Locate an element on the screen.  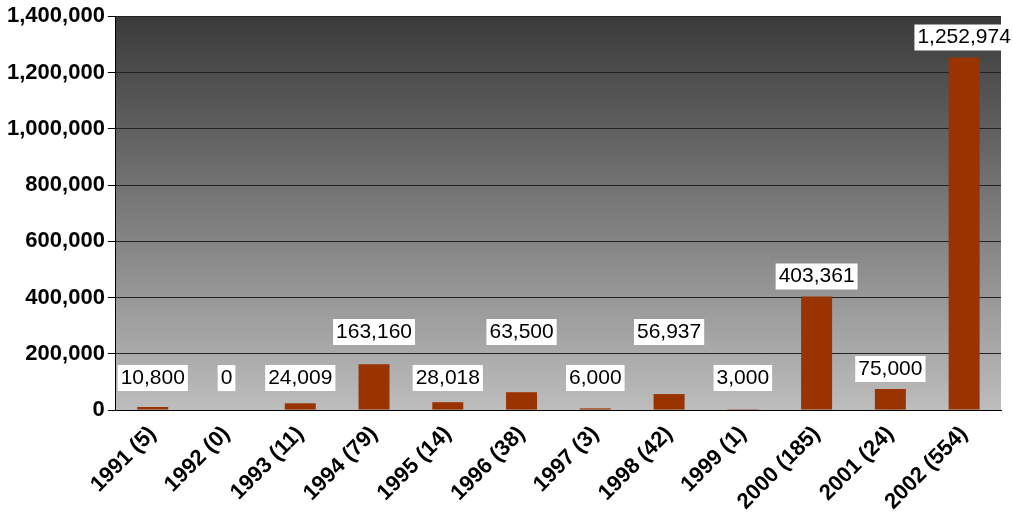
data-label: 403,361 is located at coordinates (816, 275).